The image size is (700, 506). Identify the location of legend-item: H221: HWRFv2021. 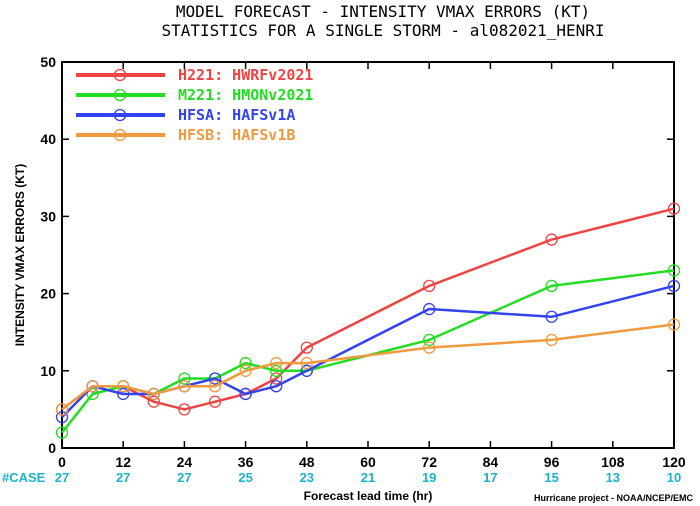
(194, 75).